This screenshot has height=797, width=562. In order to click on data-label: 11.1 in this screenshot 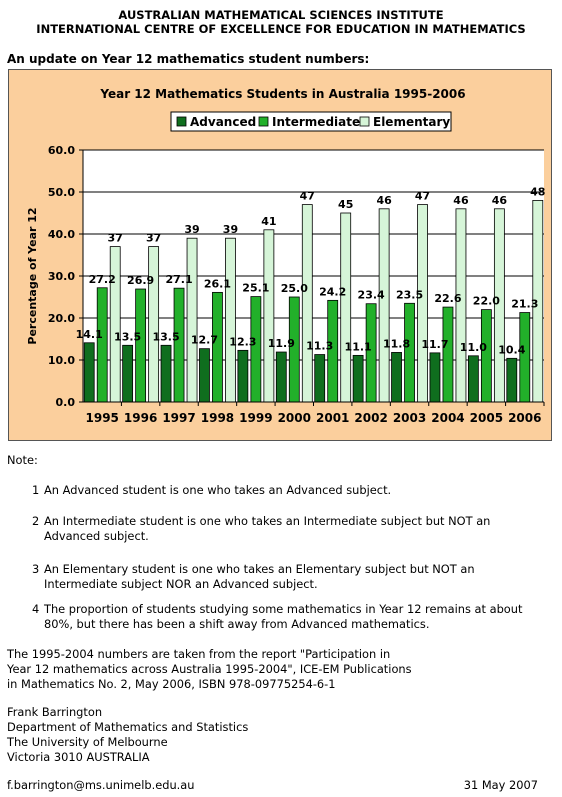, I will do `click(358, 346)`.